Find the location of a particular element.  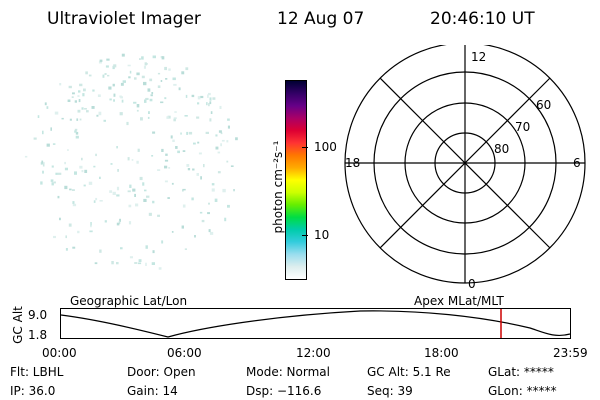

colorbar-tick-label-100: 100 is located at coordinates (325, 147).